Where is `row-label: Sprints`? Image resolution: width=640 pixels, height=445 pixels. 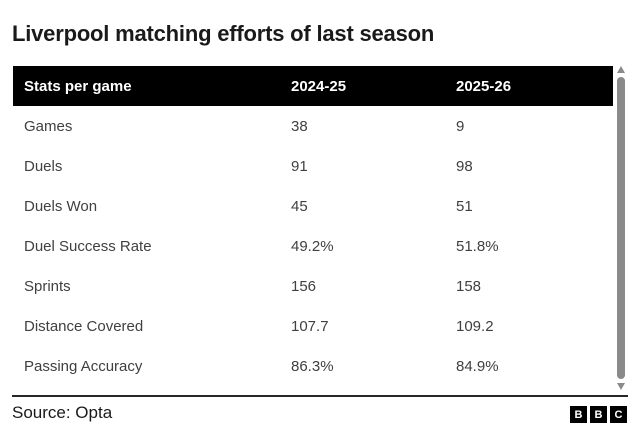
row-label: Sprints is located at coordinates (47, 286).